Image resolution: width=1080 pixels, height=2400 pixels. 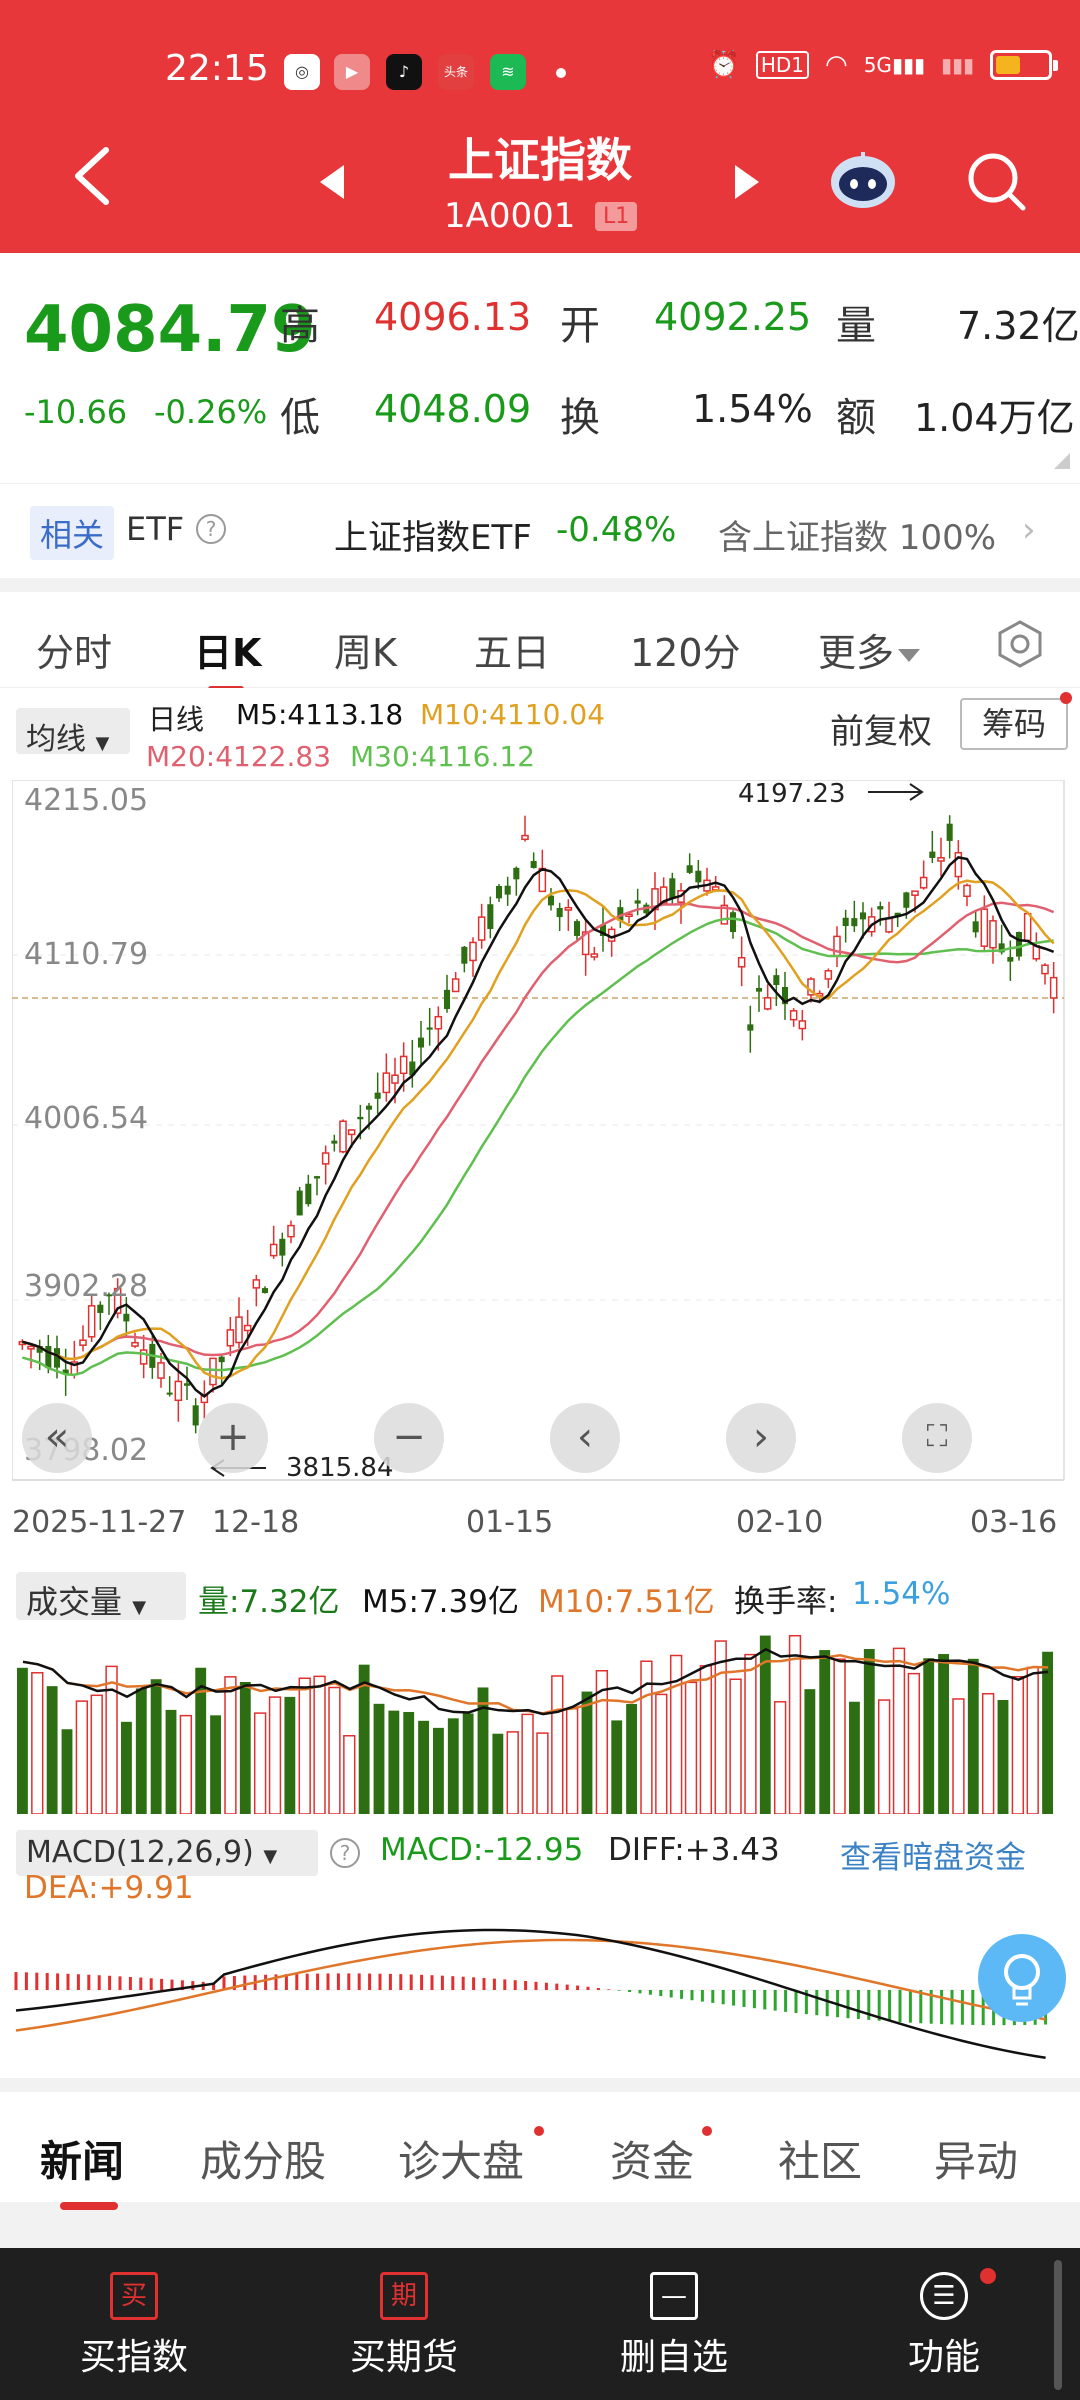 What do you see at coordinates (345, 1853) in the screenshot?
I see `macd-help-icon: ?` at bounding box center [345, 1853].